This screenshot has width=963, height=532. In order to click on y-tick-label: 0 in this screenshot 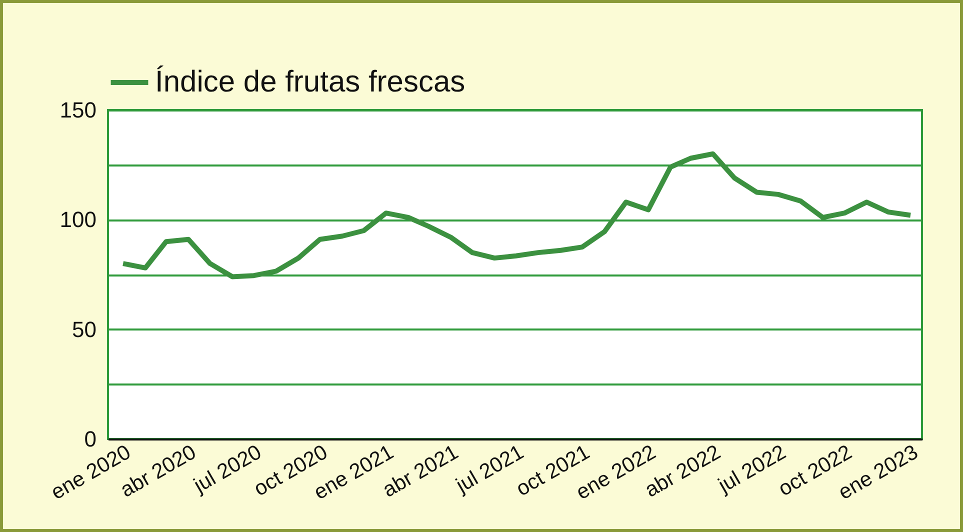, I will do `click(90, 439)`.